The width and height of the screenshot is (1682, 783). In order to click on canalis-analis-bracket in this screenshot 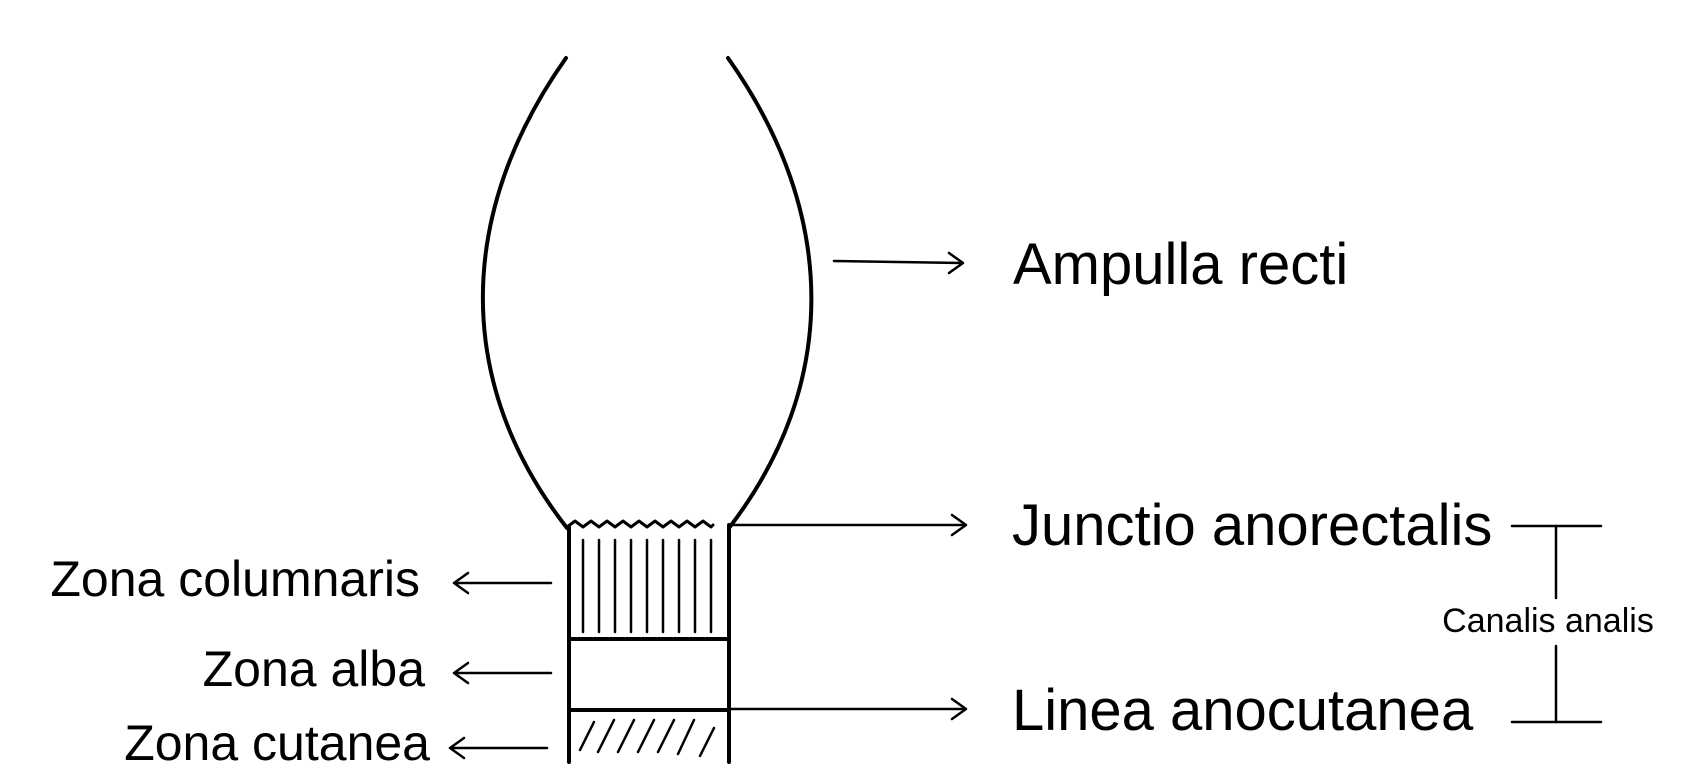, I will do `click(1556, 624)`.